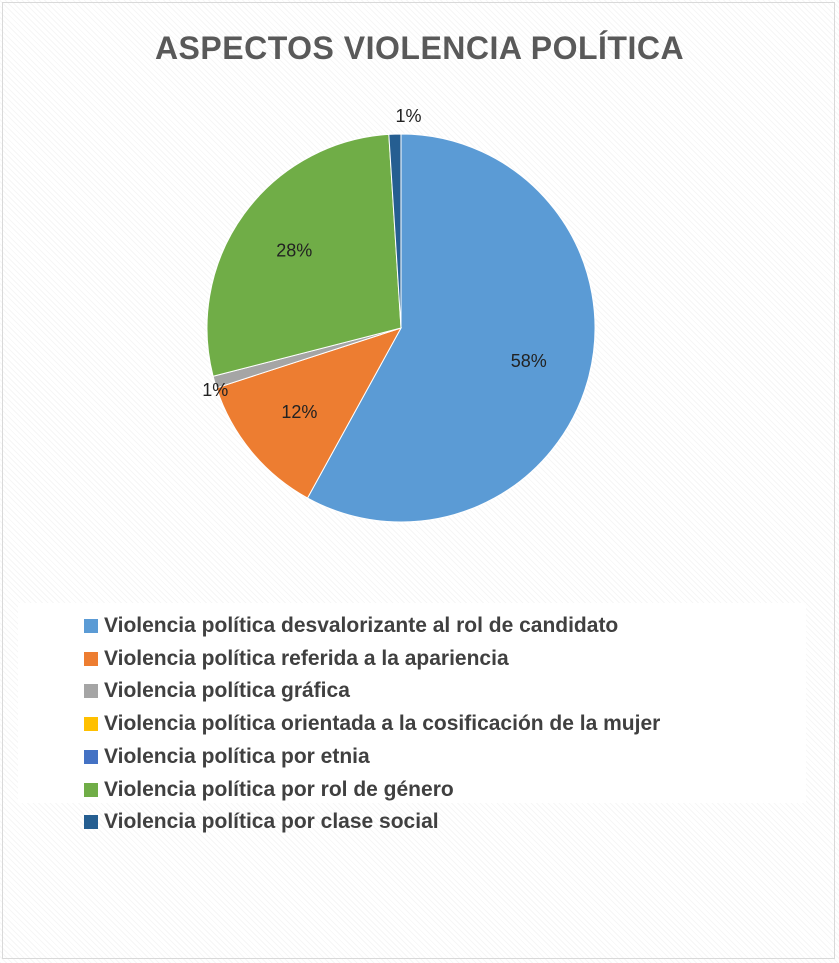 The width and height of the screenshot is (839, 963). What do you see at coordinates (294, 250) in the screenshot?
I see `data-label-violencia-politica-por-rol-de-genero: 28%` at bounding box center [294, 250].